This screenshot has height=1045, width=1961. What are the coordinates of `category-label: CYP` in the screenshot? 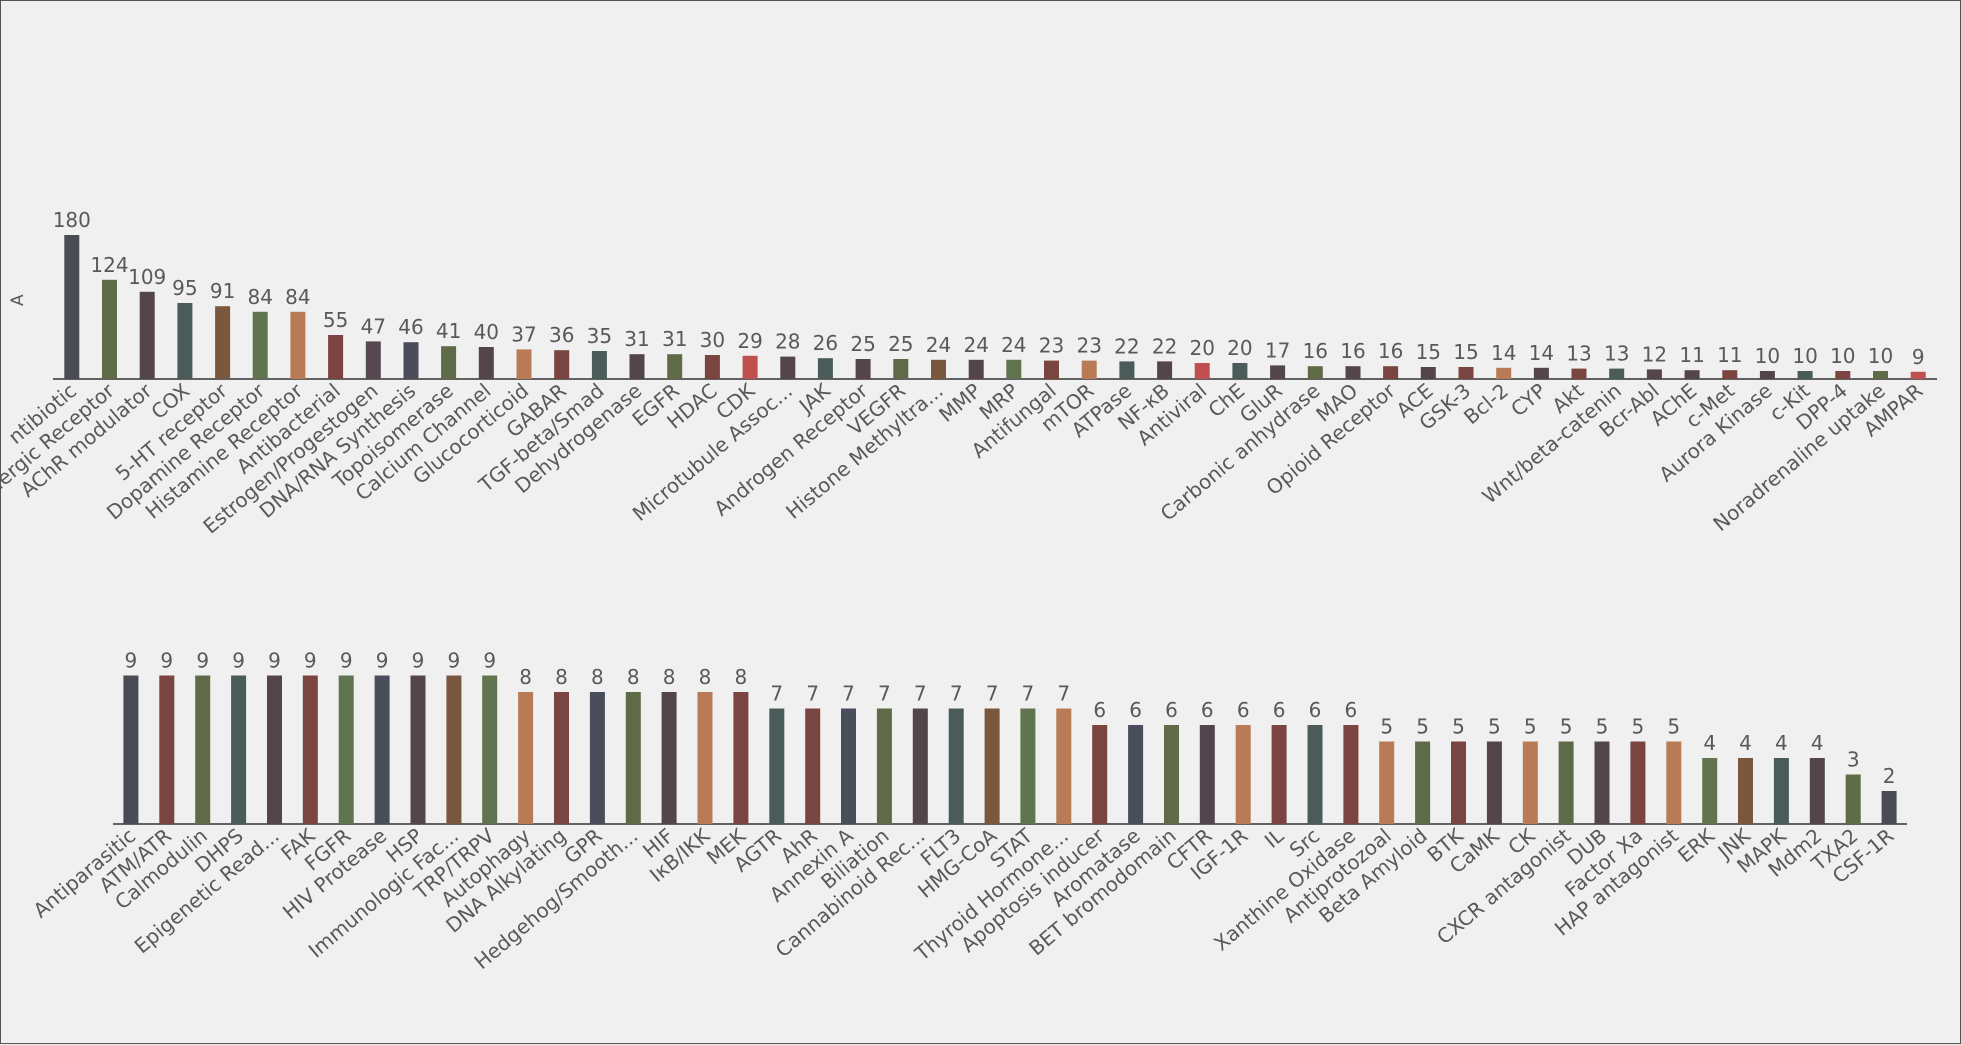 It's located at (1528, 399).